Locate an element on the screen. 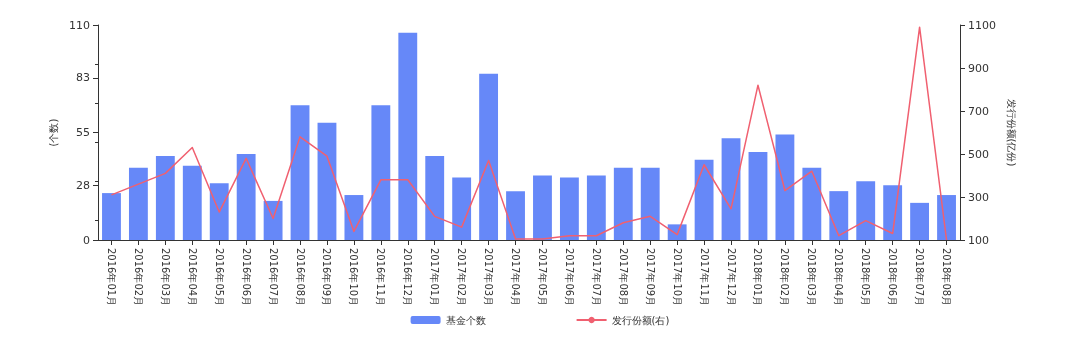 This screenshot has height=364, width=1080. y2-tick-label: 300 is located at coordinates (978, 197).